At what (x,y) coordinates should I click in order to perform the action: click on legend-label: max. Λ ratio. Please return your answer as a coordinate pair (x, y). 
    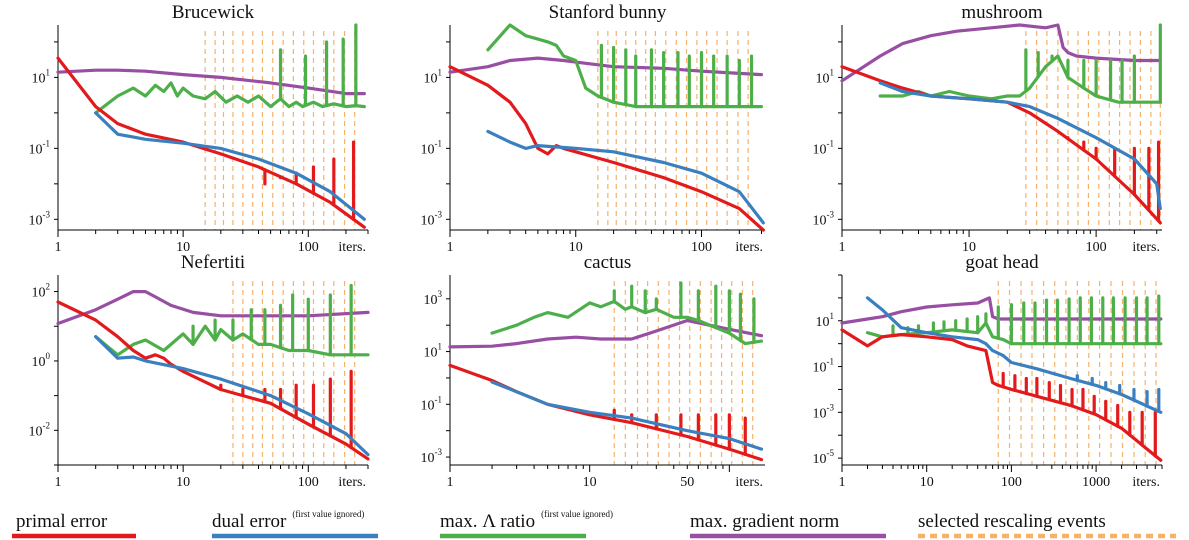
    Looking at the image, I should click on (487, 521).